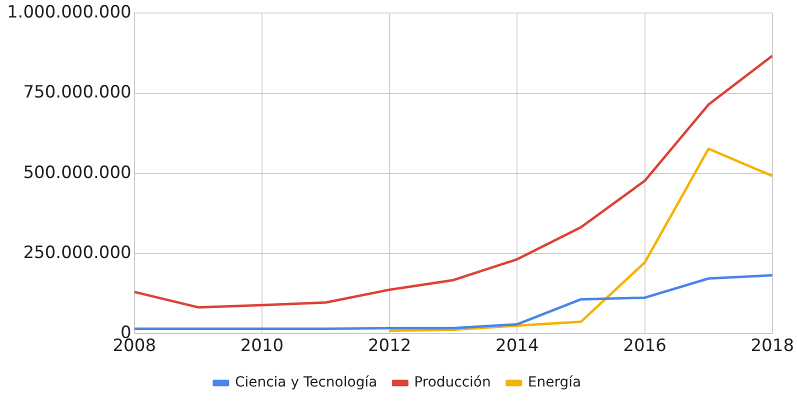 The image size is (797, 404). Describe the element at coordinates (452, 382) in the screenshot. I see `legend-label: Producción` at that location.